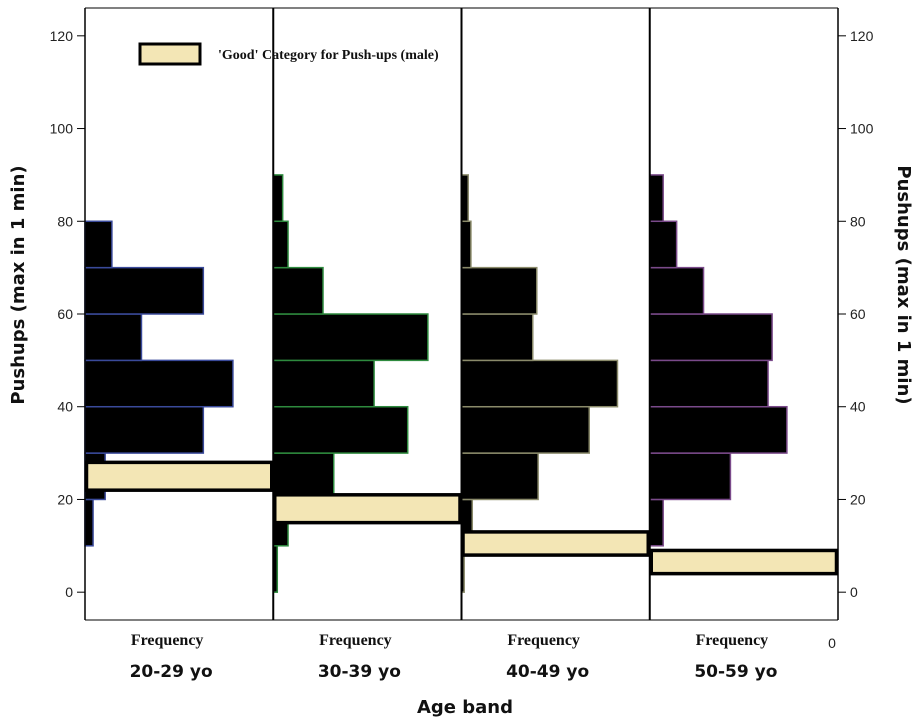 This screenshot has height=725, width=922. What do you see at coordinates (465, 707) in the screenshot?
I see `x-axis-title: Age band` at bounding box center [465, 707].